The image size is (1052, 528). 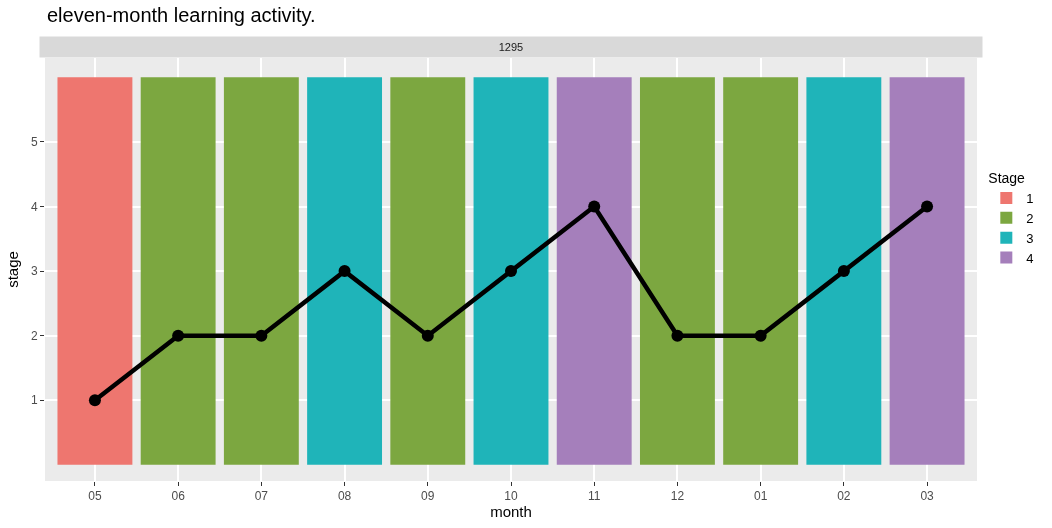 What do you see at coordinates (1007, 177) in the screenshot?
I see `legend-title: Stage` at bounding box center [1007, 177].